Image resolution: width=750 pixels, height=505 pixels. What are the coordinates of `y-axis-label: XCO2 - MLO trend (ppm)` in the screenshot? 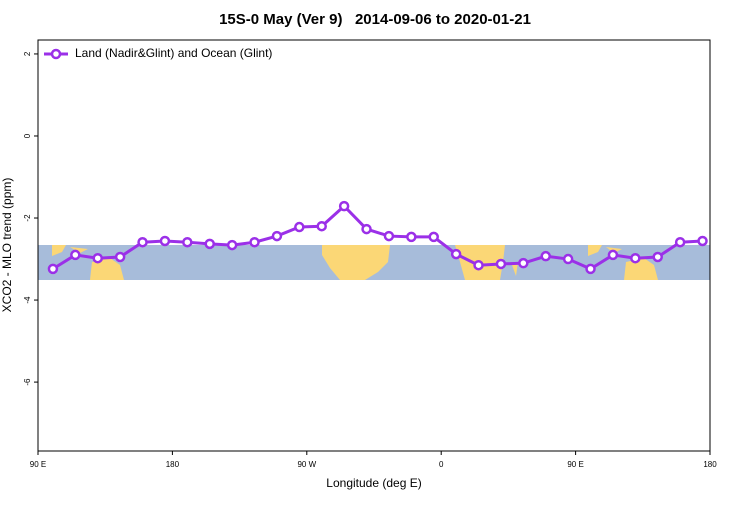 It's located at (7, 245).